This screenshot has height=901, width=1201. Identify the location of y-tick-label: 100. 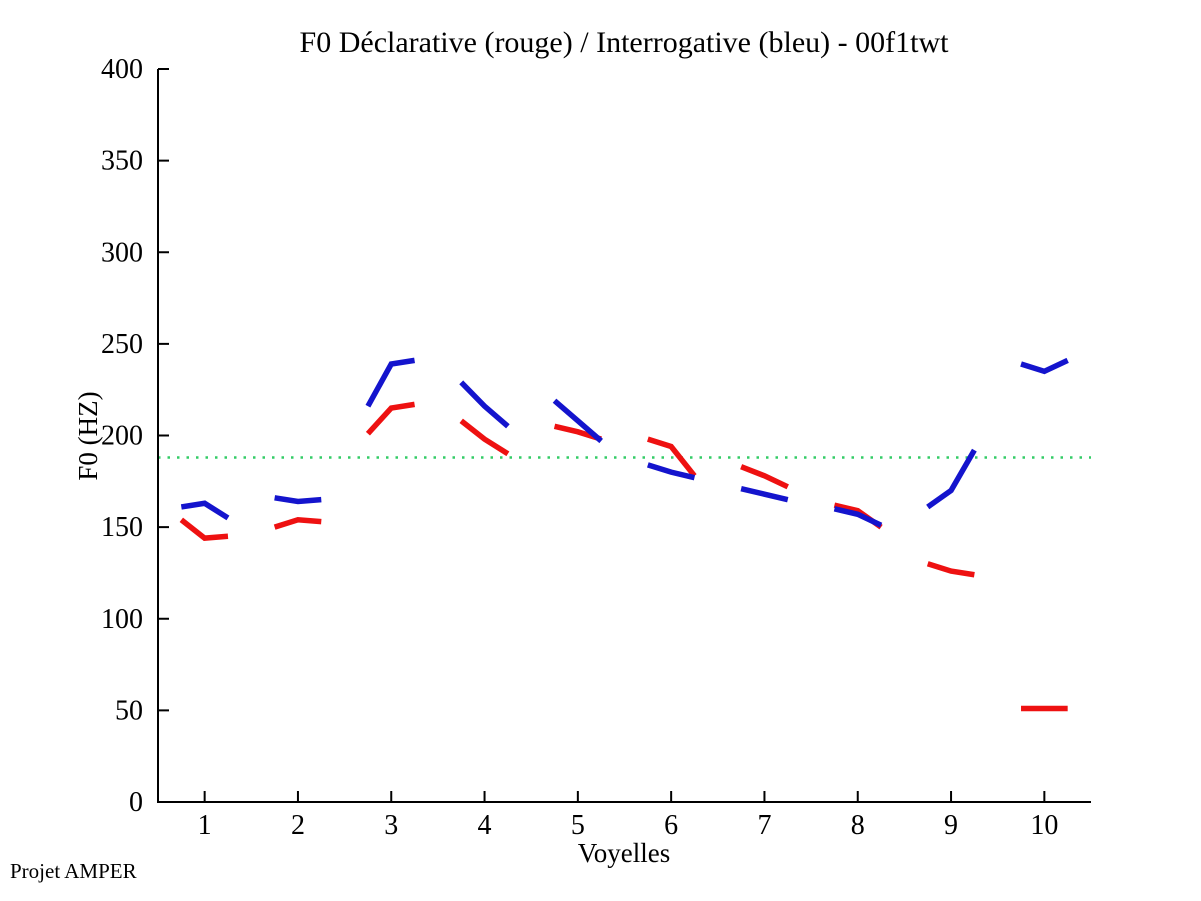
(122, 619).